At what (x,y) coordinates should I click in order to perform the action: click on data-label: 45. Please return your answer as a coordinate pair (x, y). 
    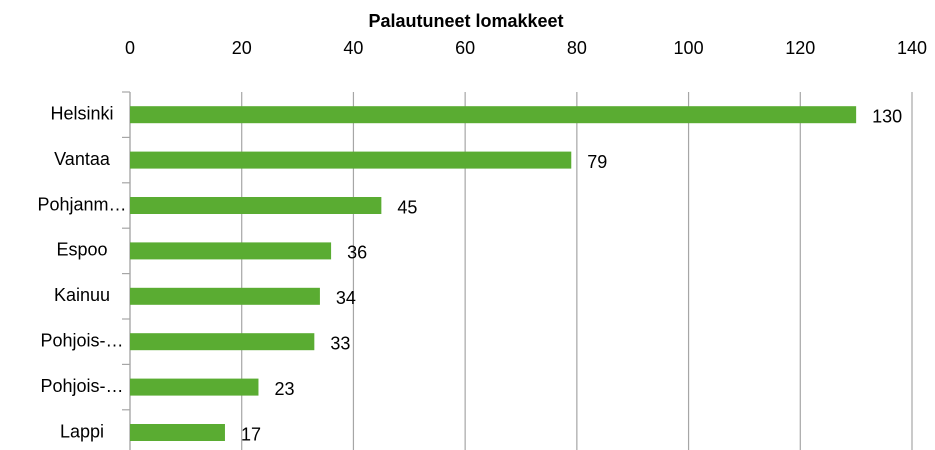
    Looking at the image, I should click on (407, 207).